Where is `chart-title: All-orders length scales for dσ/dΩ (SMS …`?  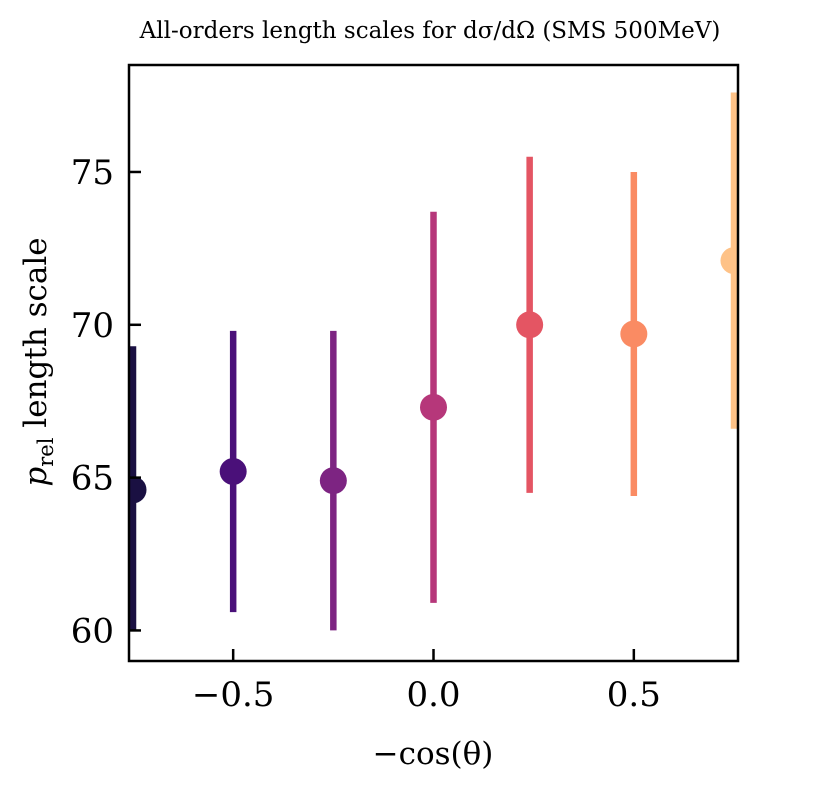
chart-title: All-orders length scales for dσ/dΩ (SMS … is located at coordinates (430, 31).